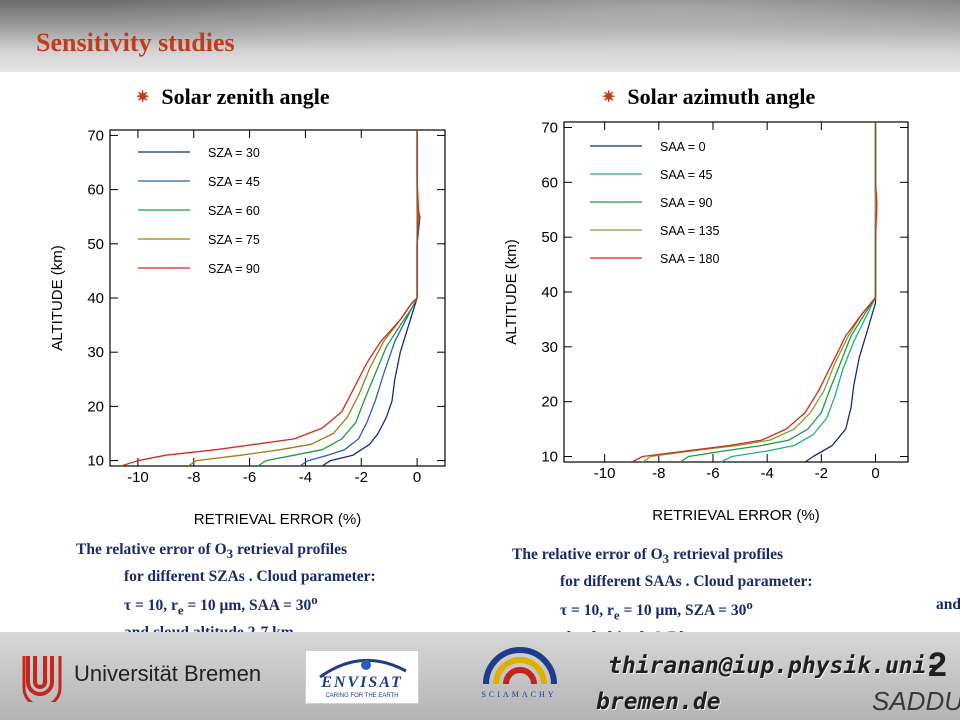  What do you see at coordinates (721, 96) in the screenshot?
I see `right-heading-text: Solar azimuth angle` at bounding box center [721, 96].